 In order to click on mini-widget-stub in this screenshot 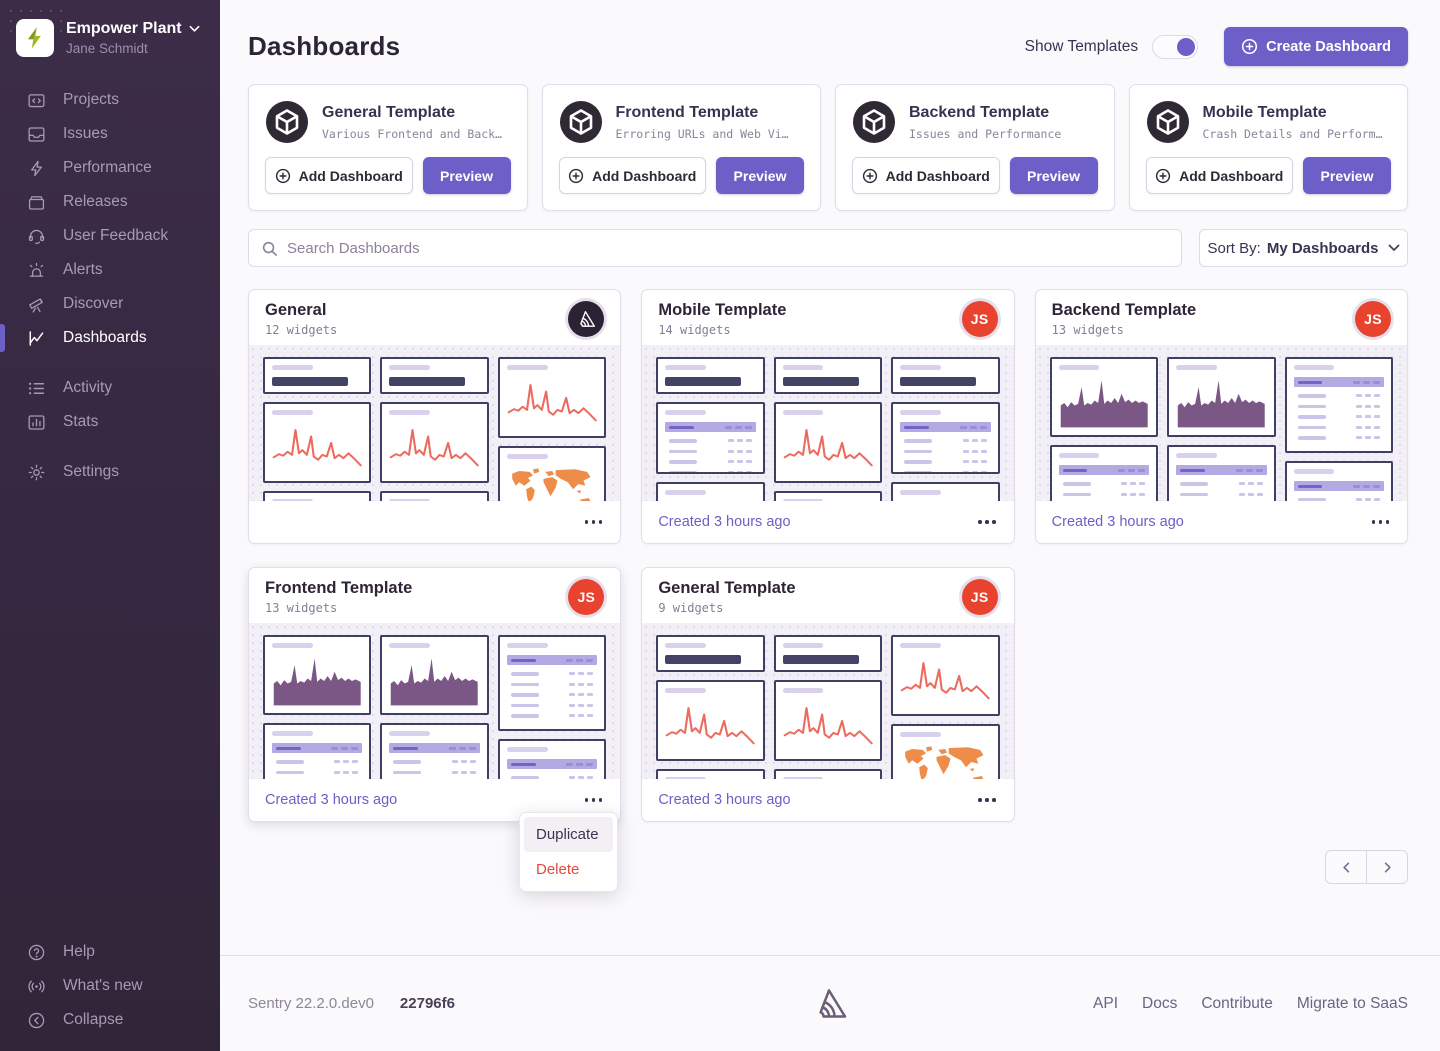, I will do `click(710, 491)`.